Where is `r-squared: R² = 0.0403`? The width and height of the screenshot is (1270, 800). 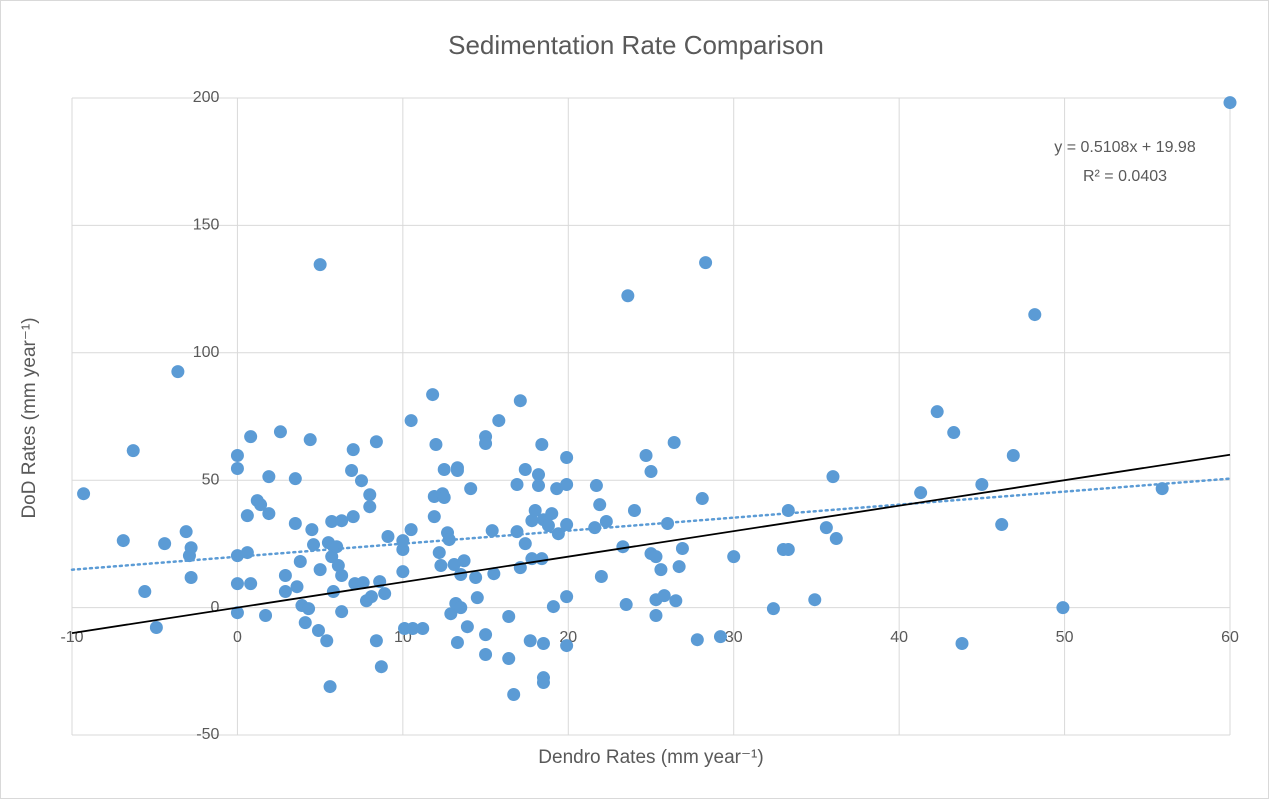 r-squared: R² = 0.0403 is located at coordinates (1125, 176).